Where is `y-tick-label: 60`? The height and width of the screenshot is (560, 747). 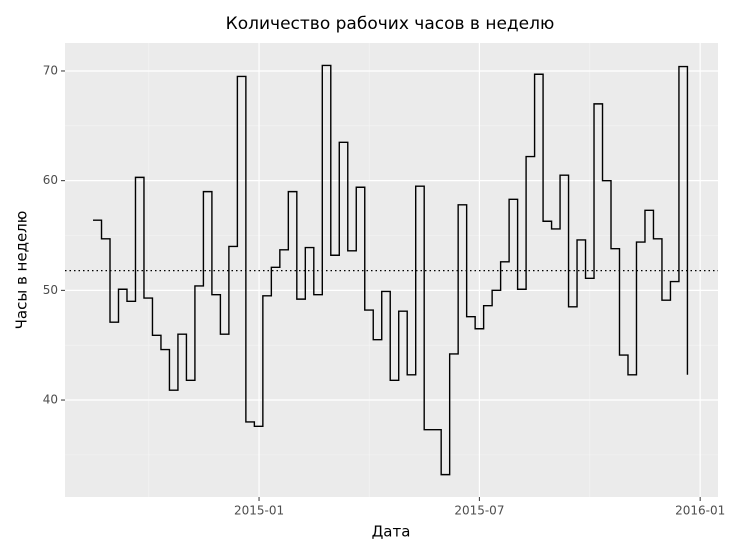 y-tick-label: 60 is located at coordinates (50, 180).